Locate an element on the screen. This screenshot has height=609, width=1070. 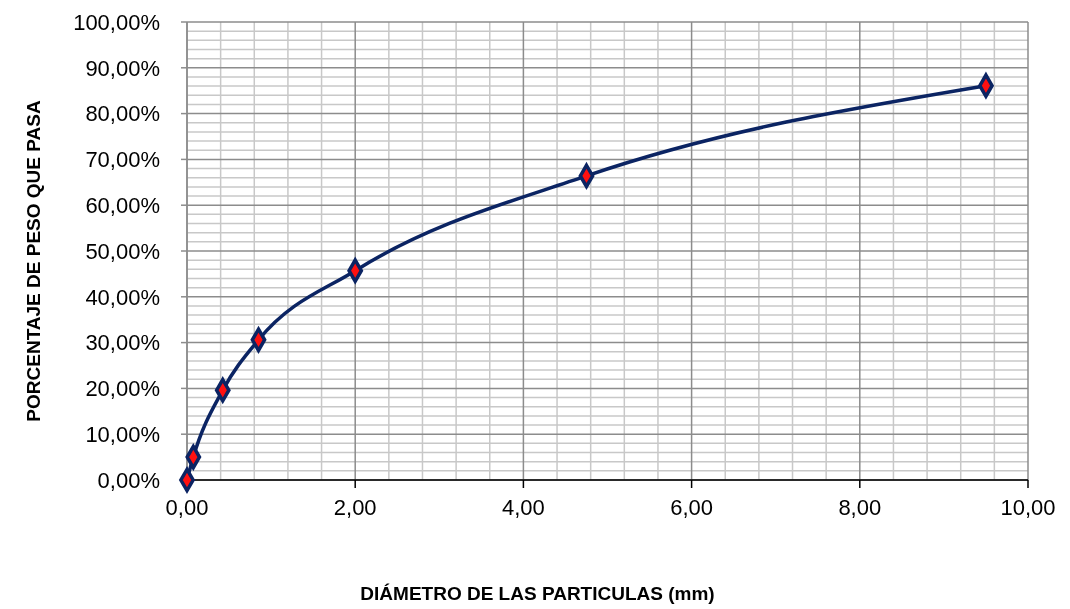
y-tick-label: 20,00% is located at coordinates (122, 389).